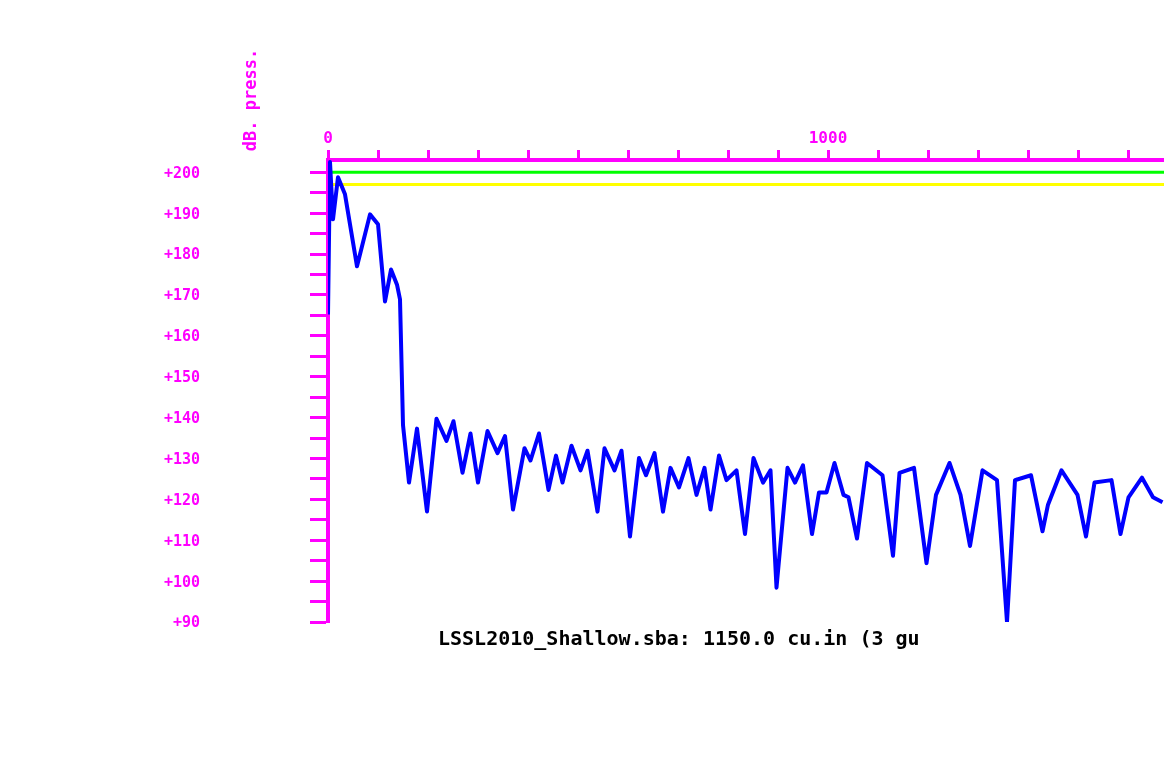  Describe the element at coordinates (181, 417) in the screenshot. I see `y-tick-label: +140` at that location.